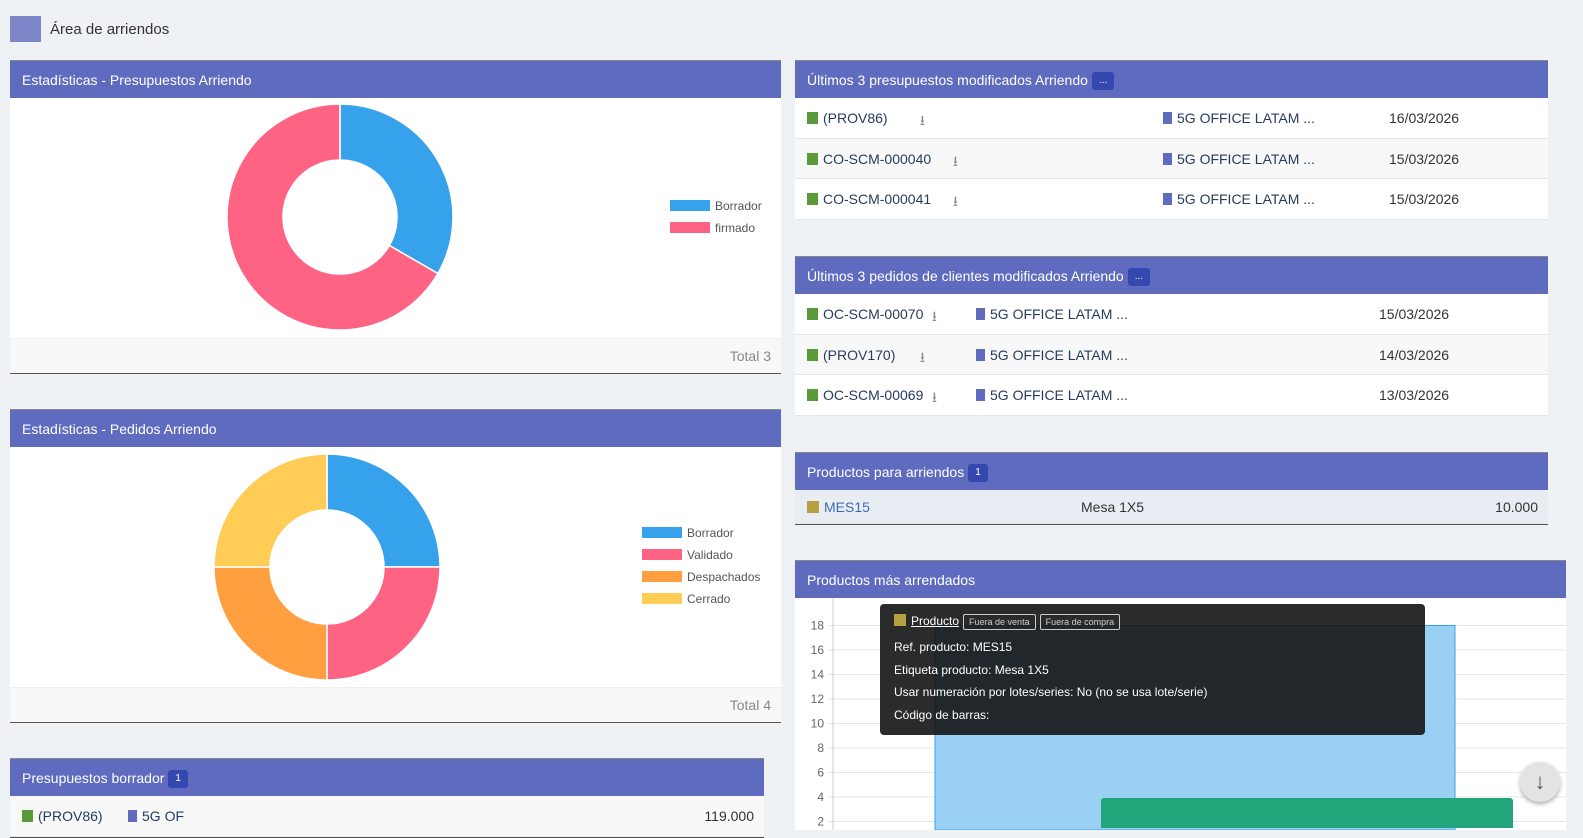 This screenshot has height=838, width=1583. What do you see at coordinates (738, 206) in the screenshot?
I see `legend-label: Borrador` at bounding box center [738, 206].